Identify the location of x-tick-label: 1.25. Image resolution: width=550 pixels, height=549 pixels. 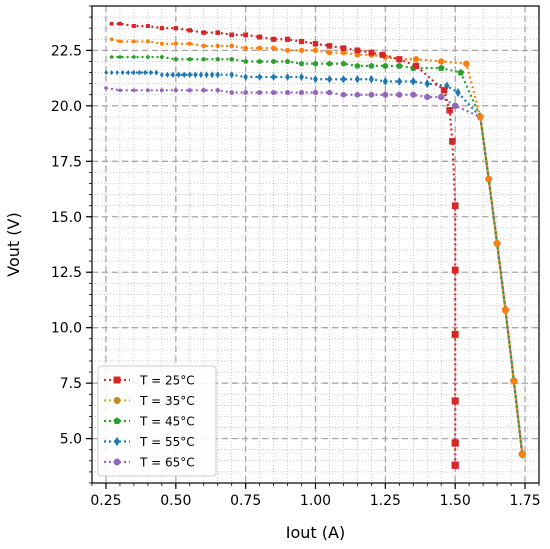
(385, 501).